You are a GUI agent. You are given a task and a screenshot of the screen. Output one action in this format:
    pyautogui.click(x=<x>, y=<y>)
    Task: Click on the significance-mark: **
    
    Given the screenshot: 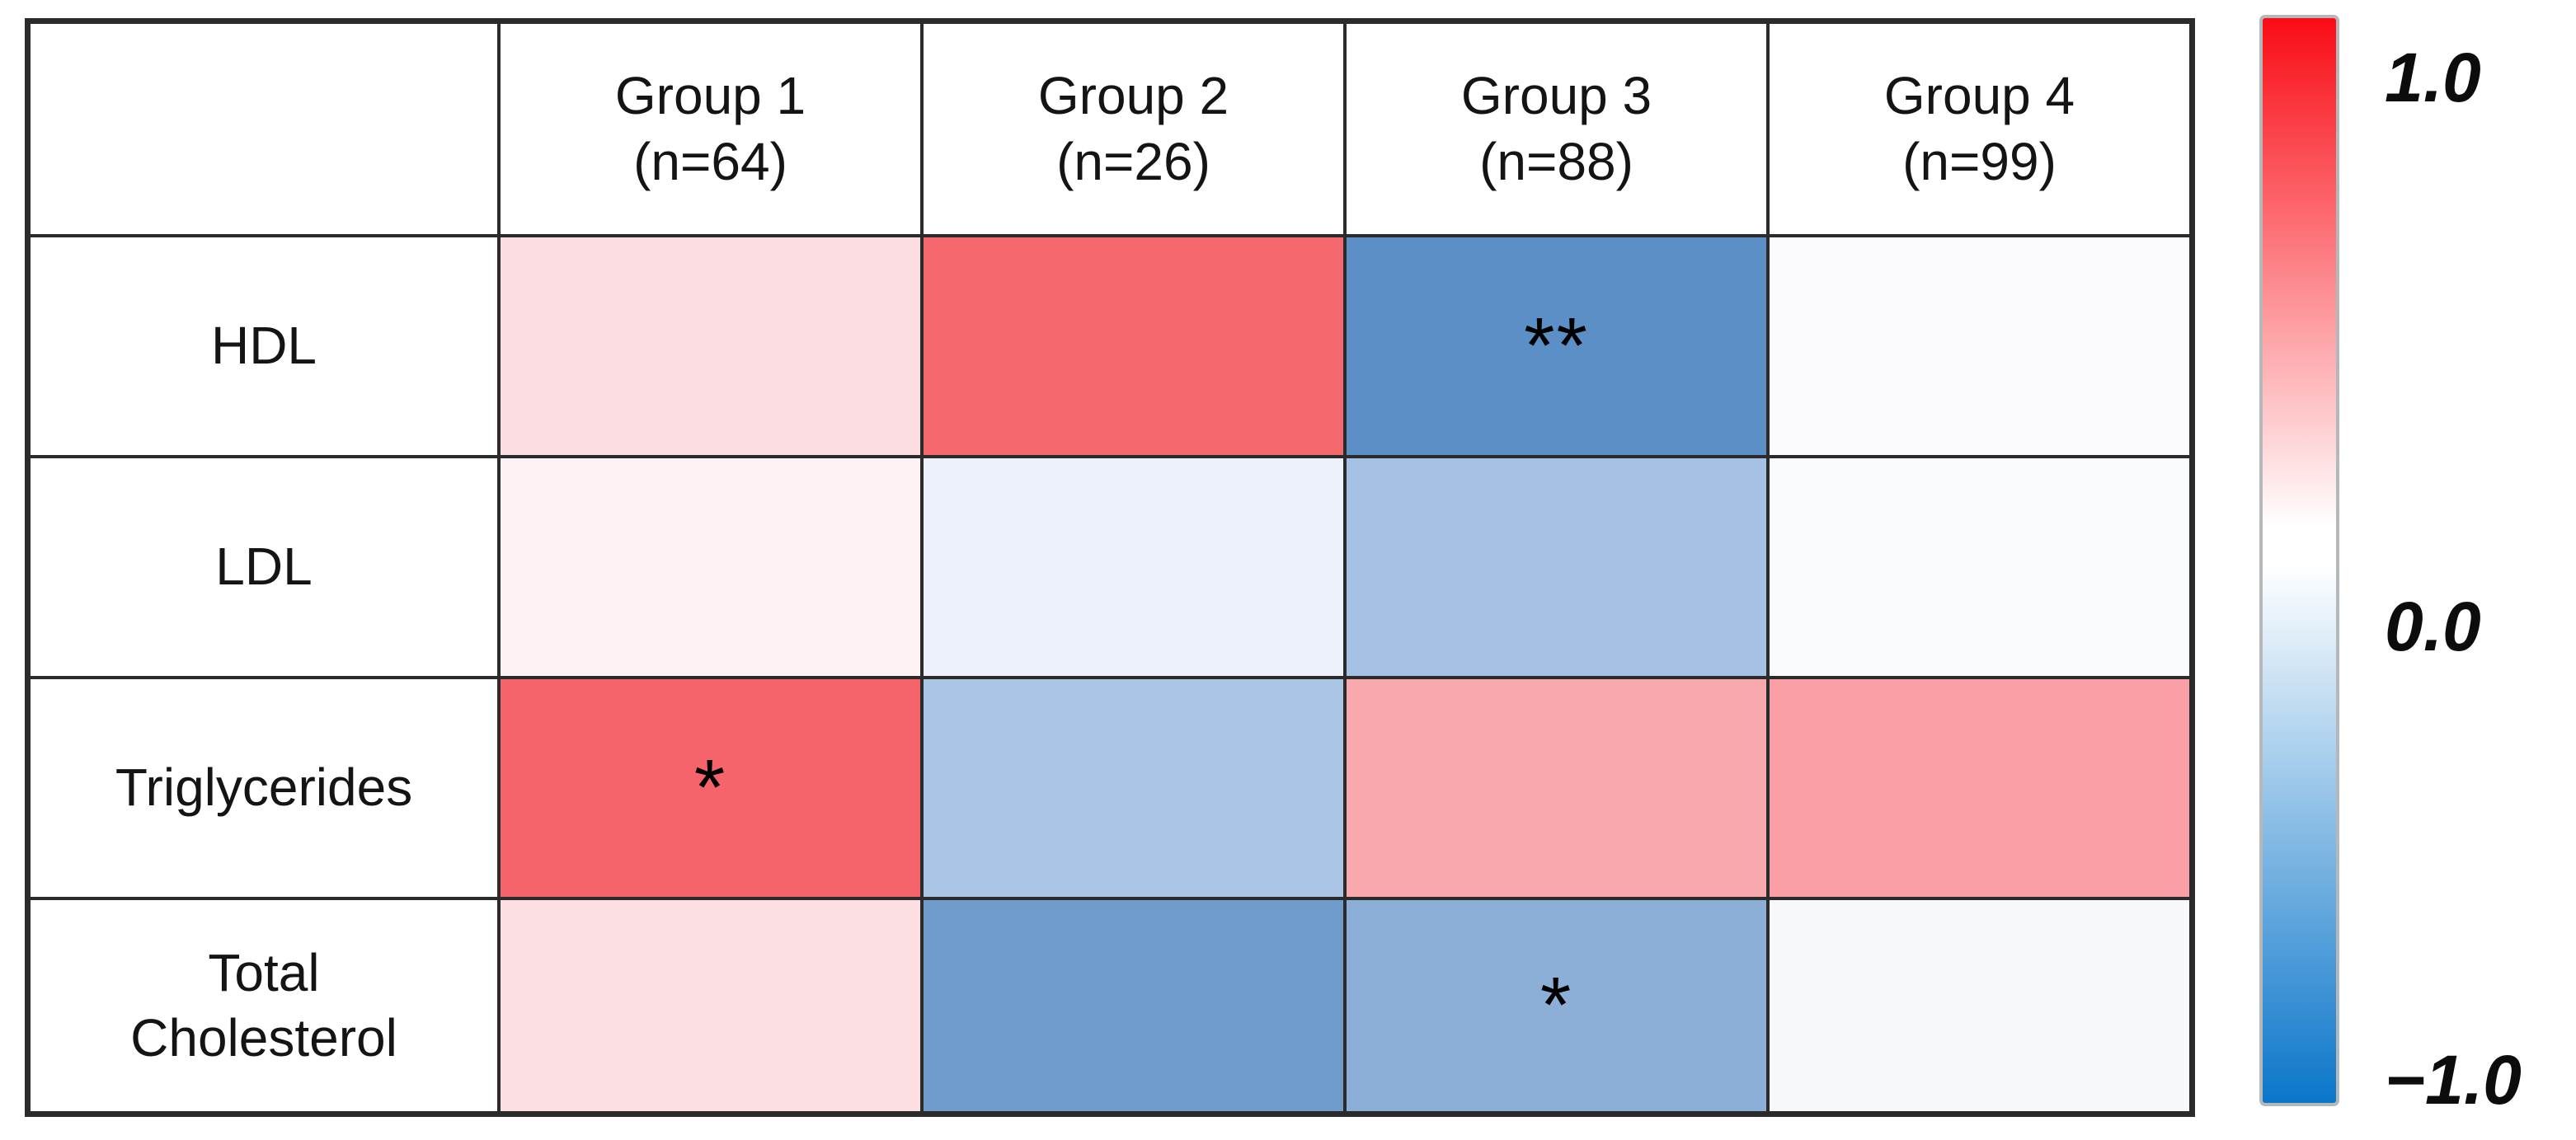 What is the action you would take?
    pyautogui.click(x=1556, y=346)
    